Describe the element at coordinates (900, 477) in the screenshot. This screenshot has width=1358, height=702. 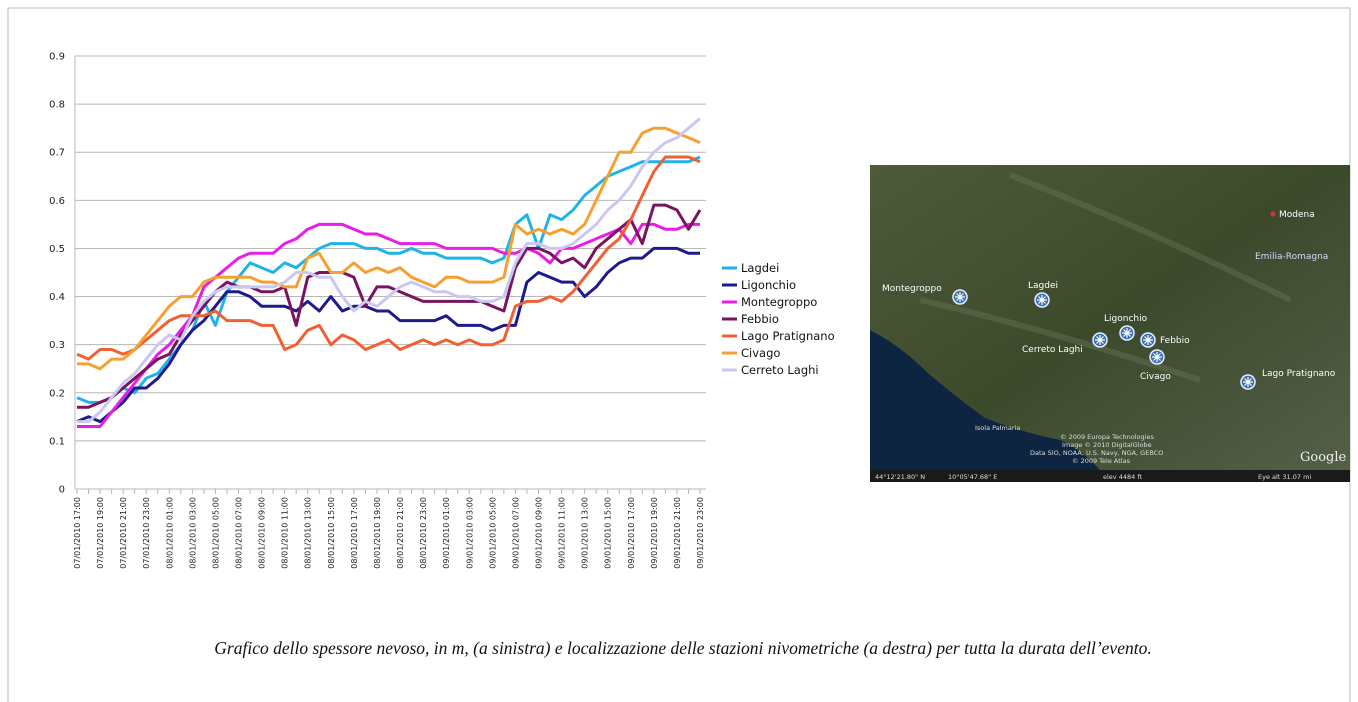
I see `map-status: 44°12'21.80" N` at that location.